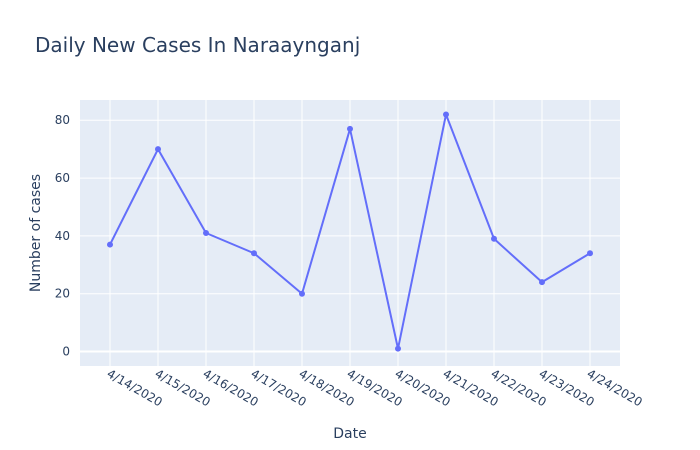 Image resolution: width=700 pixels, height=450 pixels. I want to click on y-axis-ticks: 0 20 40 60 80, so click(62, 235).